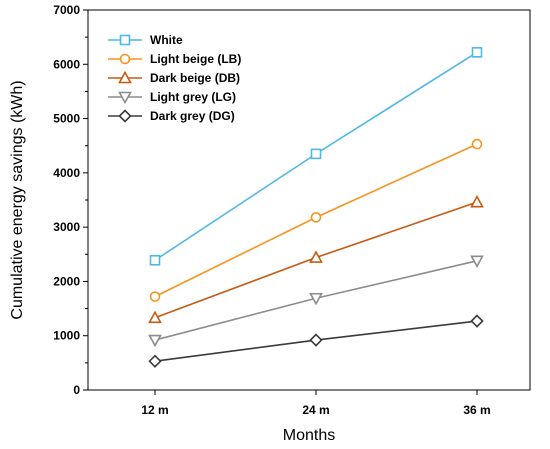 The width and height of the screenshot is (550, 449). Describe the element at coordinates (154, 410) in the screenshot. I see `x-tick-label: 12 m` at that location.